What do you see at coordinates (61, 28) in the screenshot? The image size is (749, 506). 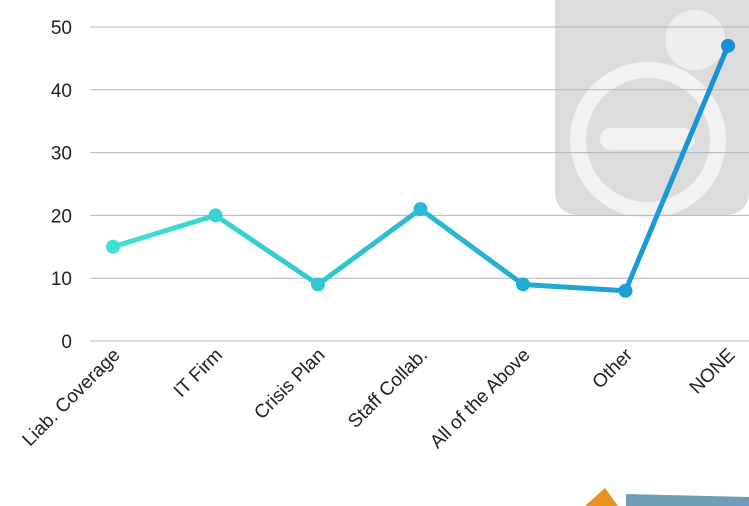 I see `y-tick-label: 50` at bounding box center [61, 28].